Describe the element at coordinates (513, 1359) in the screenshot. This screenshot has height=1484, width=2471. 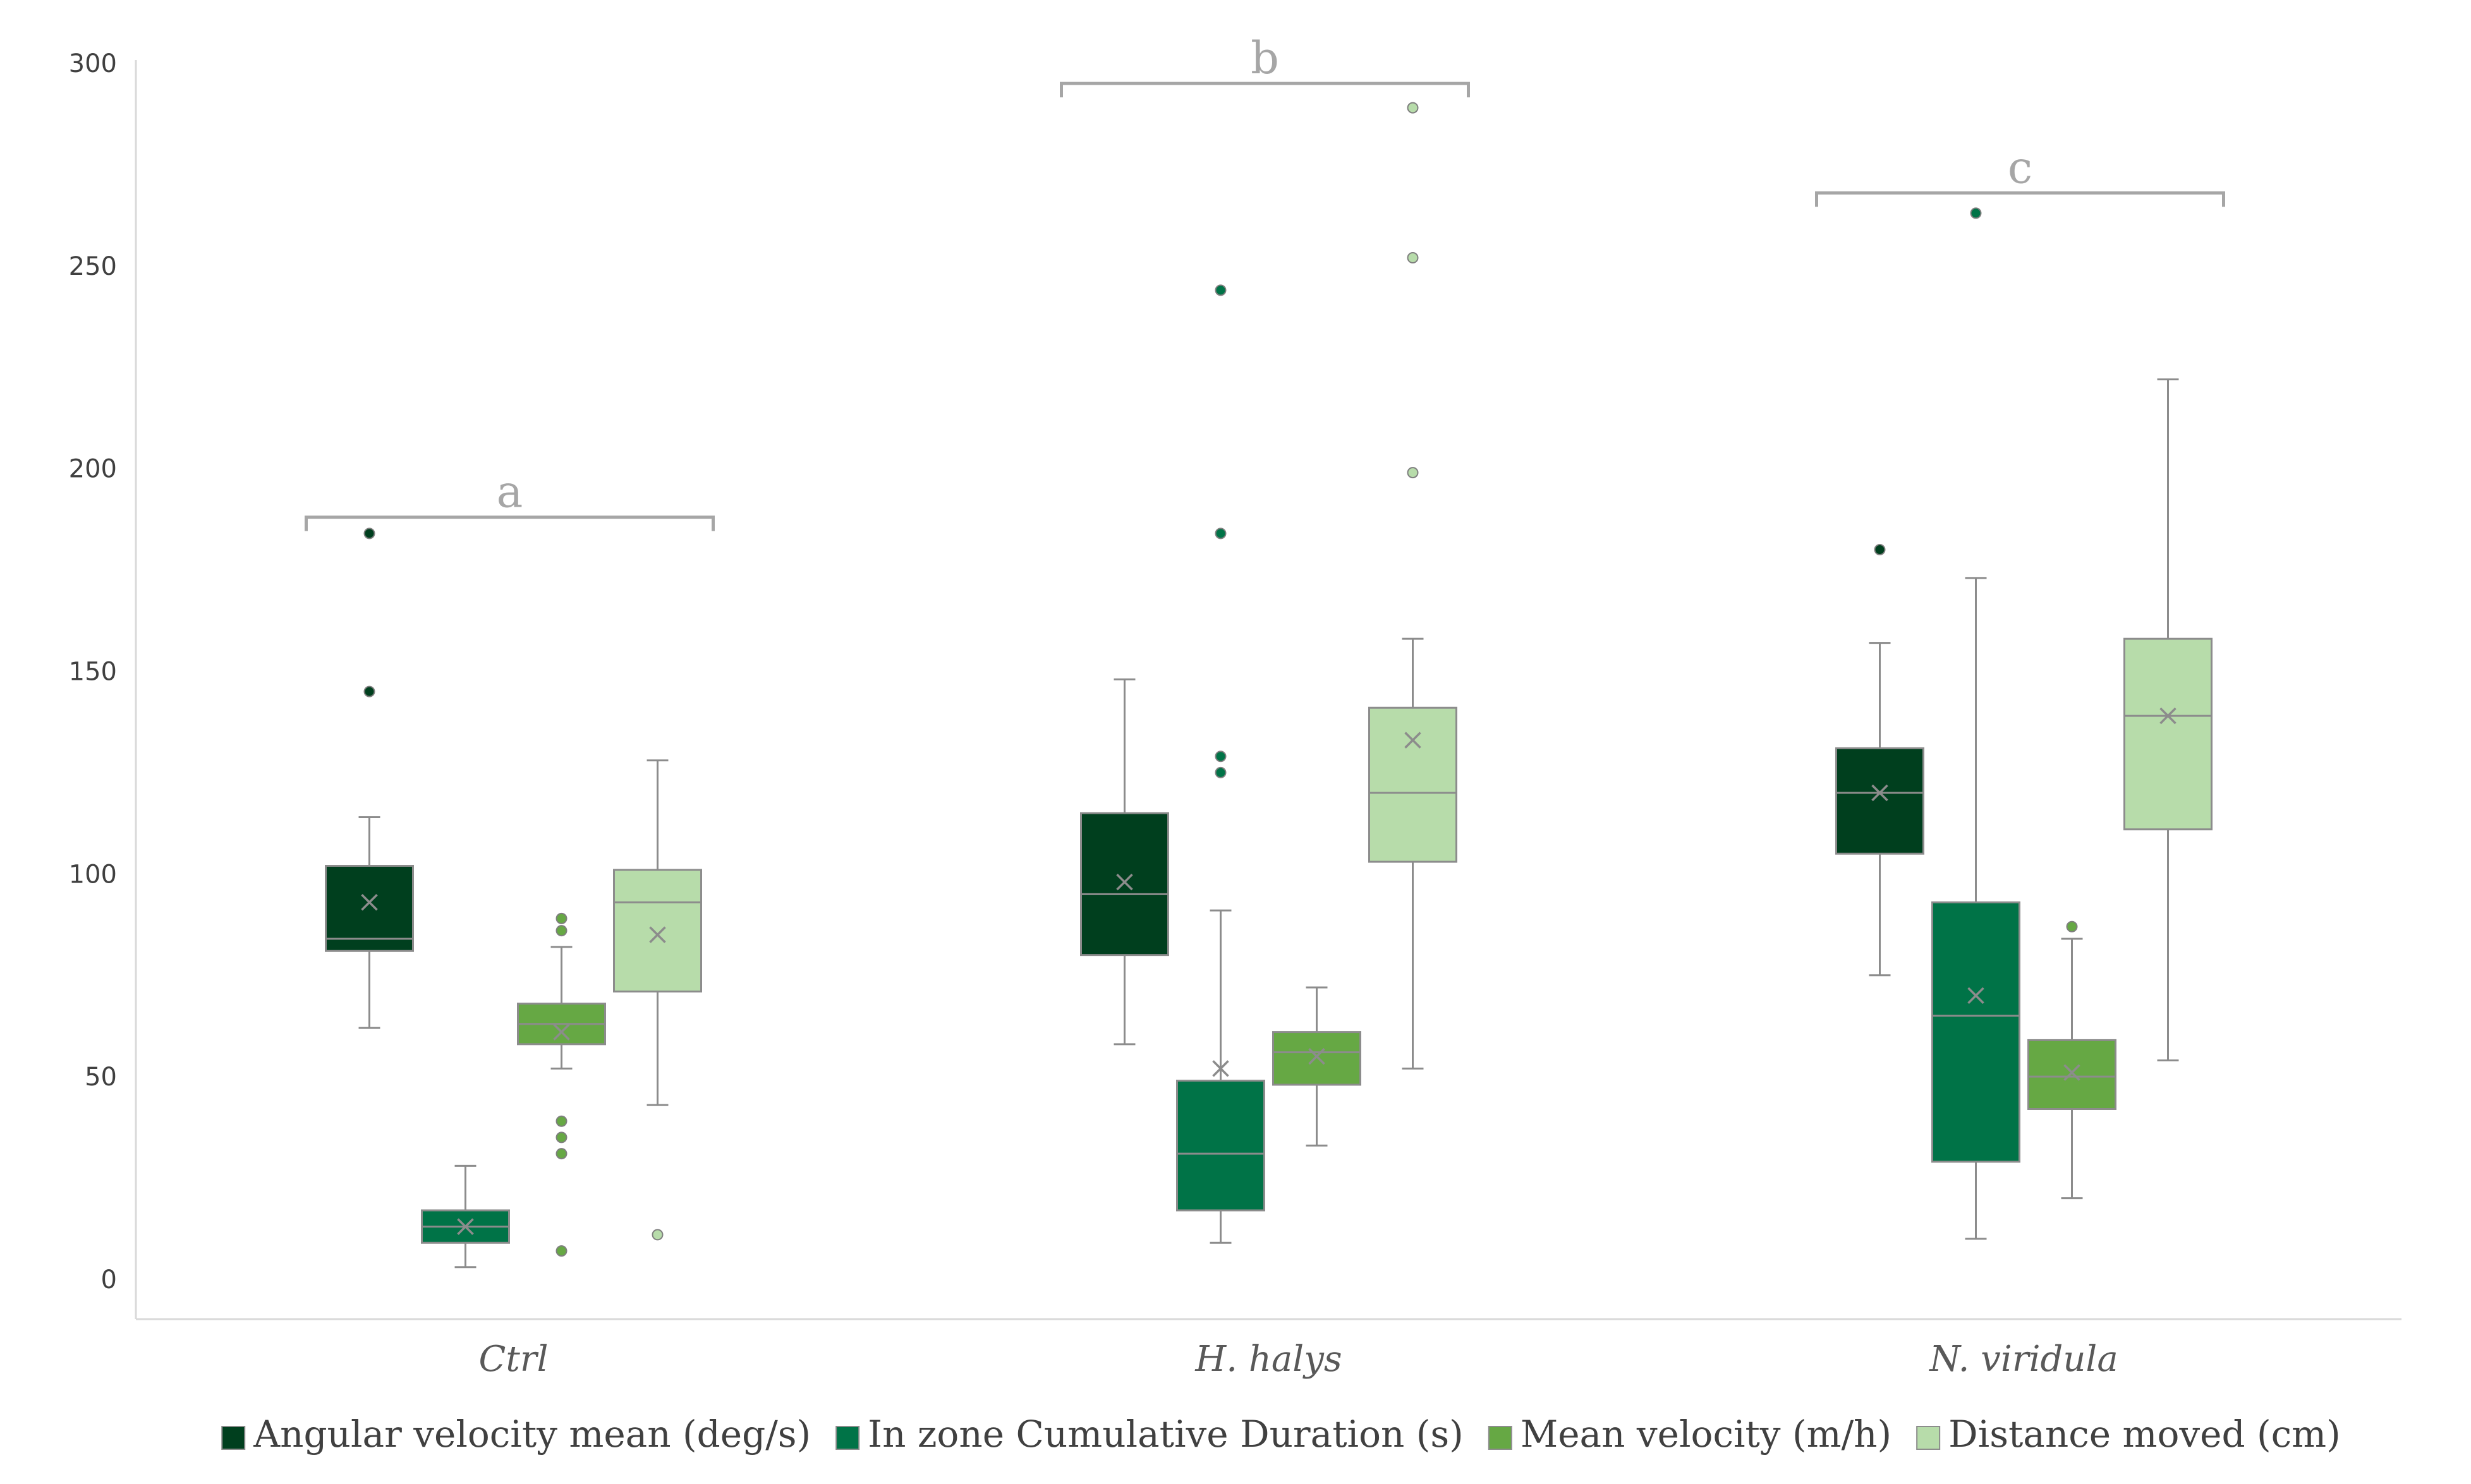
I see `category-label: Ctrl` at that location.